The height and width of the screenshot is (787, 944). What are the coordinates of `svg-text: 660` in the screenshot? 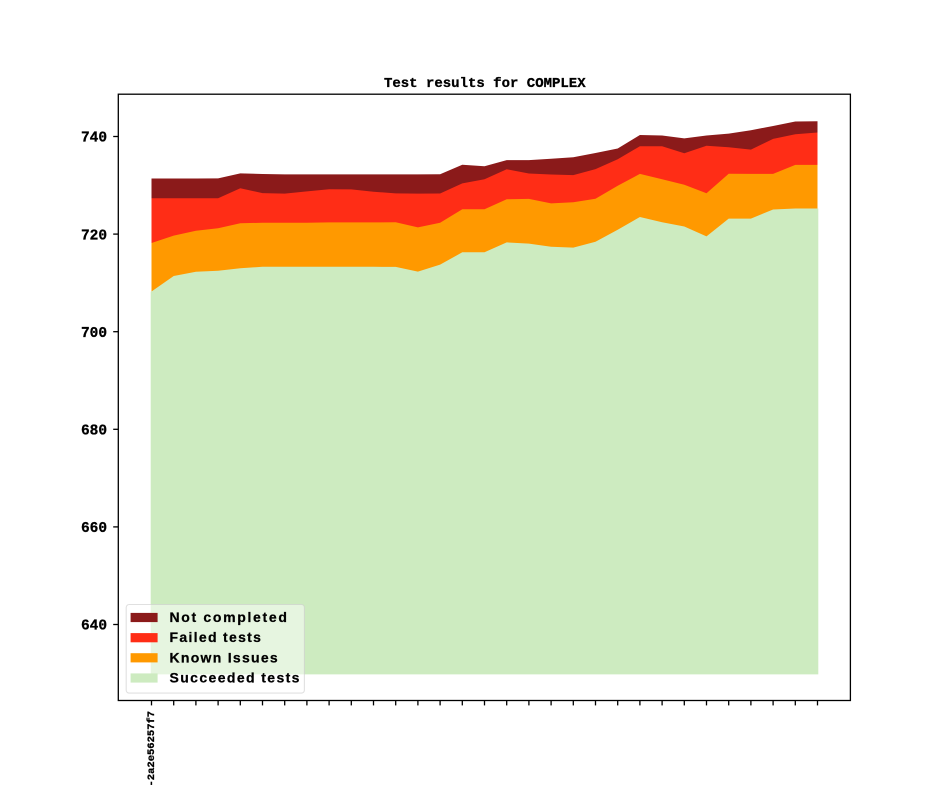 It's located at (94, 529).